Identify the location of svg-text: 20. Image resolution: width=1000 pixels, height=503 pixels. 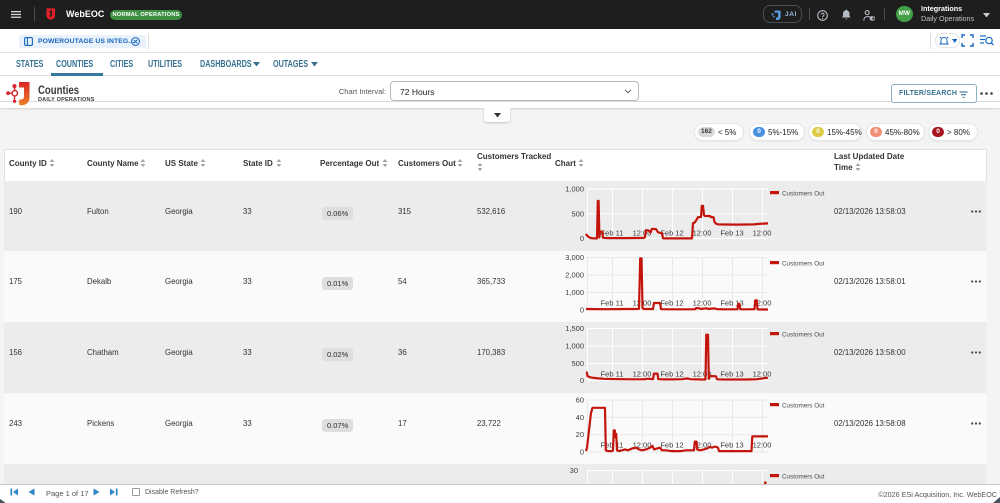
(580, 434).